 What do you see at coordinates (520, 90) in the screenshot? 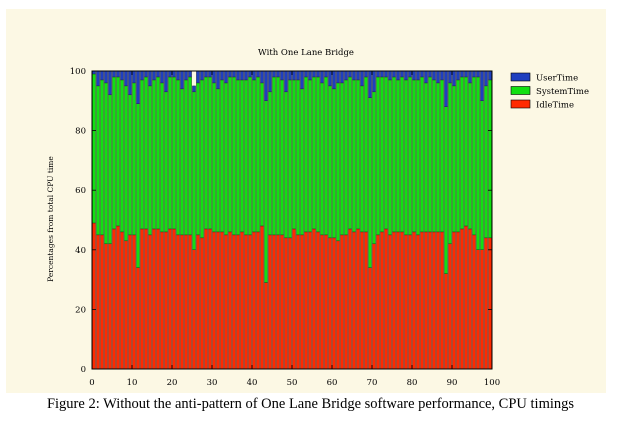
I see `legend-swatch-systemtime` at bounding box center [520, 90].